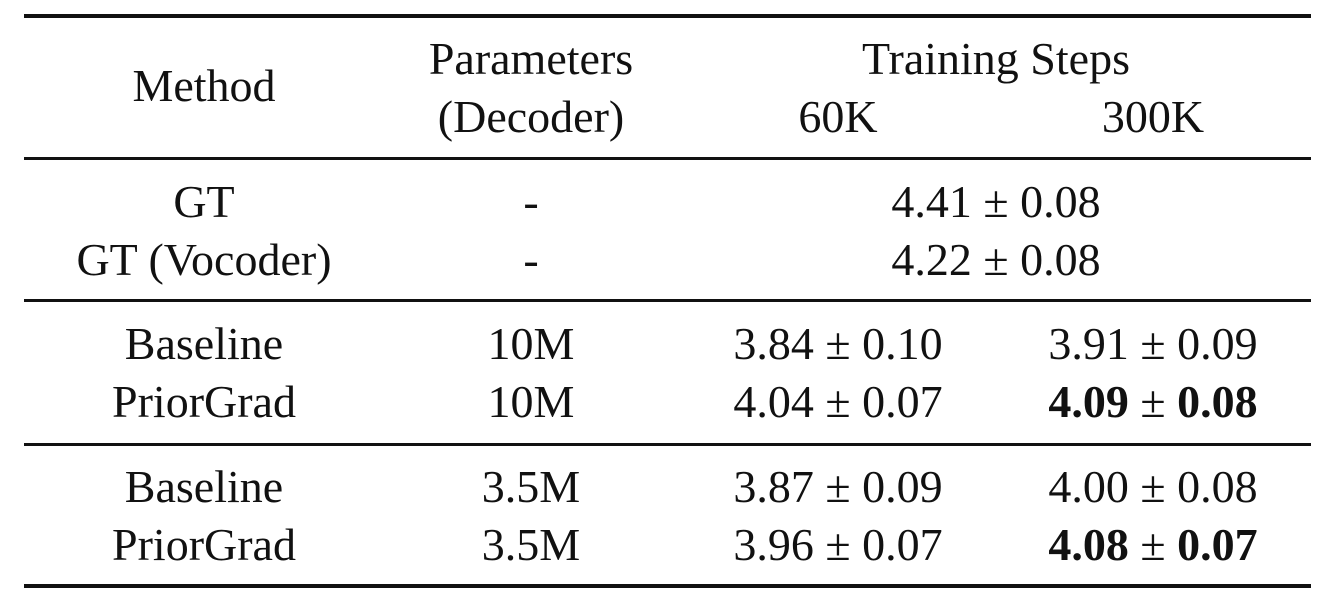 Image resolution: width=1327 pixels, height=600 pixels. What do you see at coordinates (838, 343) in the screenshot?
I see `row-baseline-10m-60k: 3.84 ± 0.10` at bounding box center [838, 343].